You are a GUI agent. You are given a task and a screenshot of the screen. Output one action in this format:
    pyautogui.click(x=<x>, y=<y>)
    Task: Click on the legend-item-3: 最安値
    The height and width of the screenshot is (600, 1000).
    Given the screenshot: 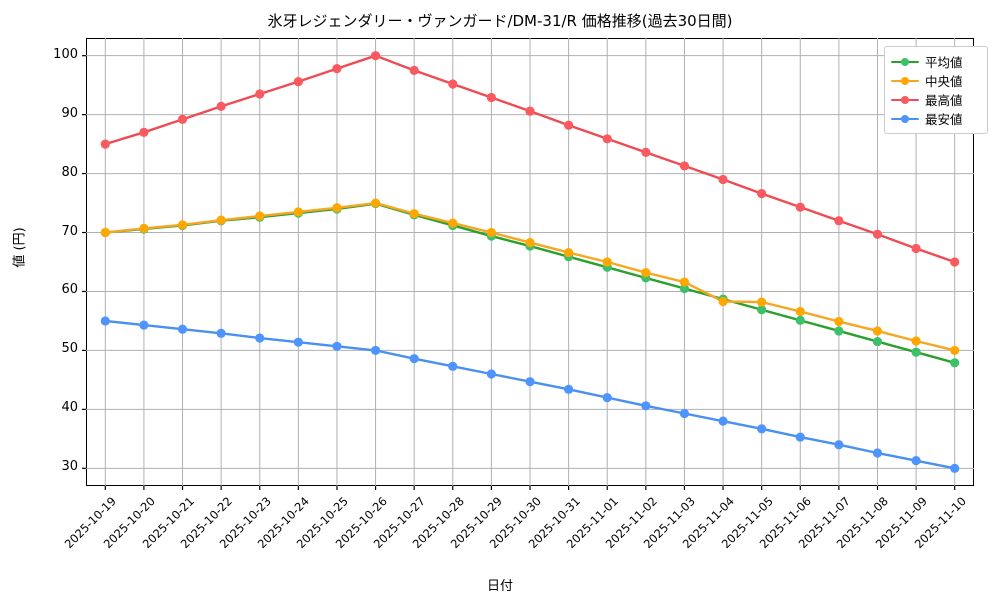 What is the action you would take?
    pyautogui.click(x=936, y=118)
    